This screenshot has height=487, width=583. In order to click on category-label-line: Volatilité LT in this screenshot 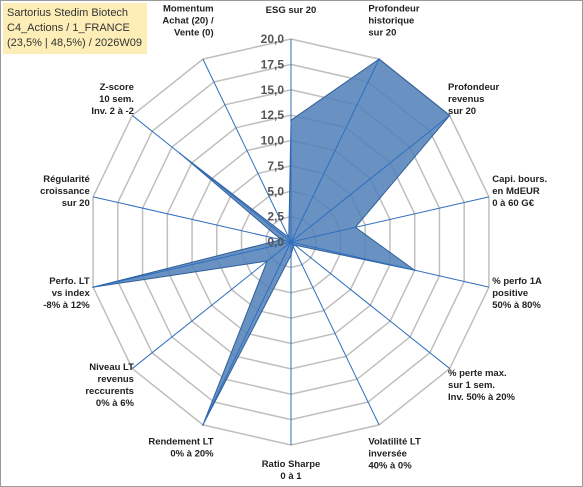, I will do `click(394, 441)`.